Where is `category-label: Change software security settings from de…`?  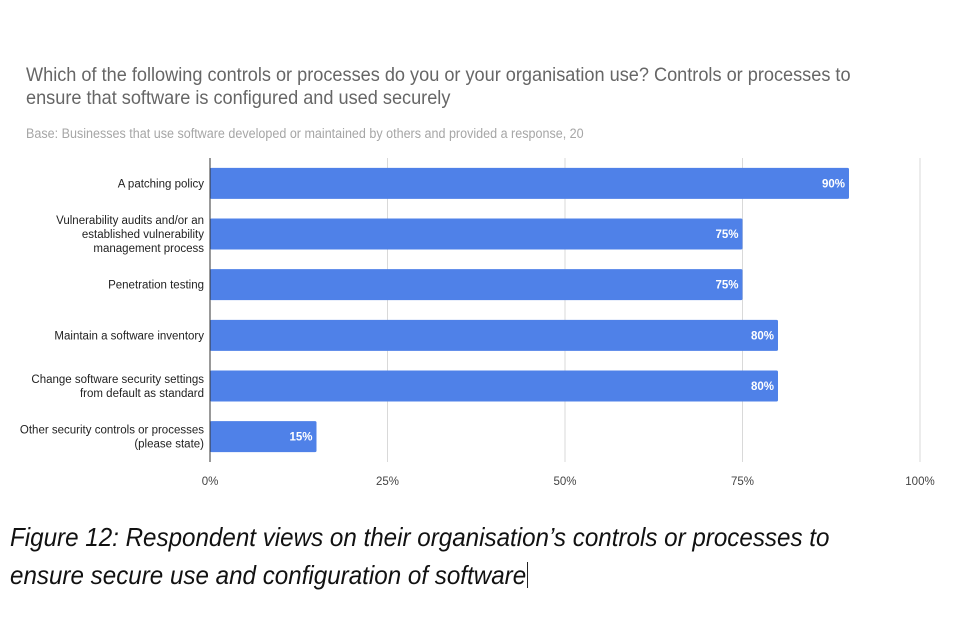
category-label: Change software security settings from de… is located at coordinates (117, 387).